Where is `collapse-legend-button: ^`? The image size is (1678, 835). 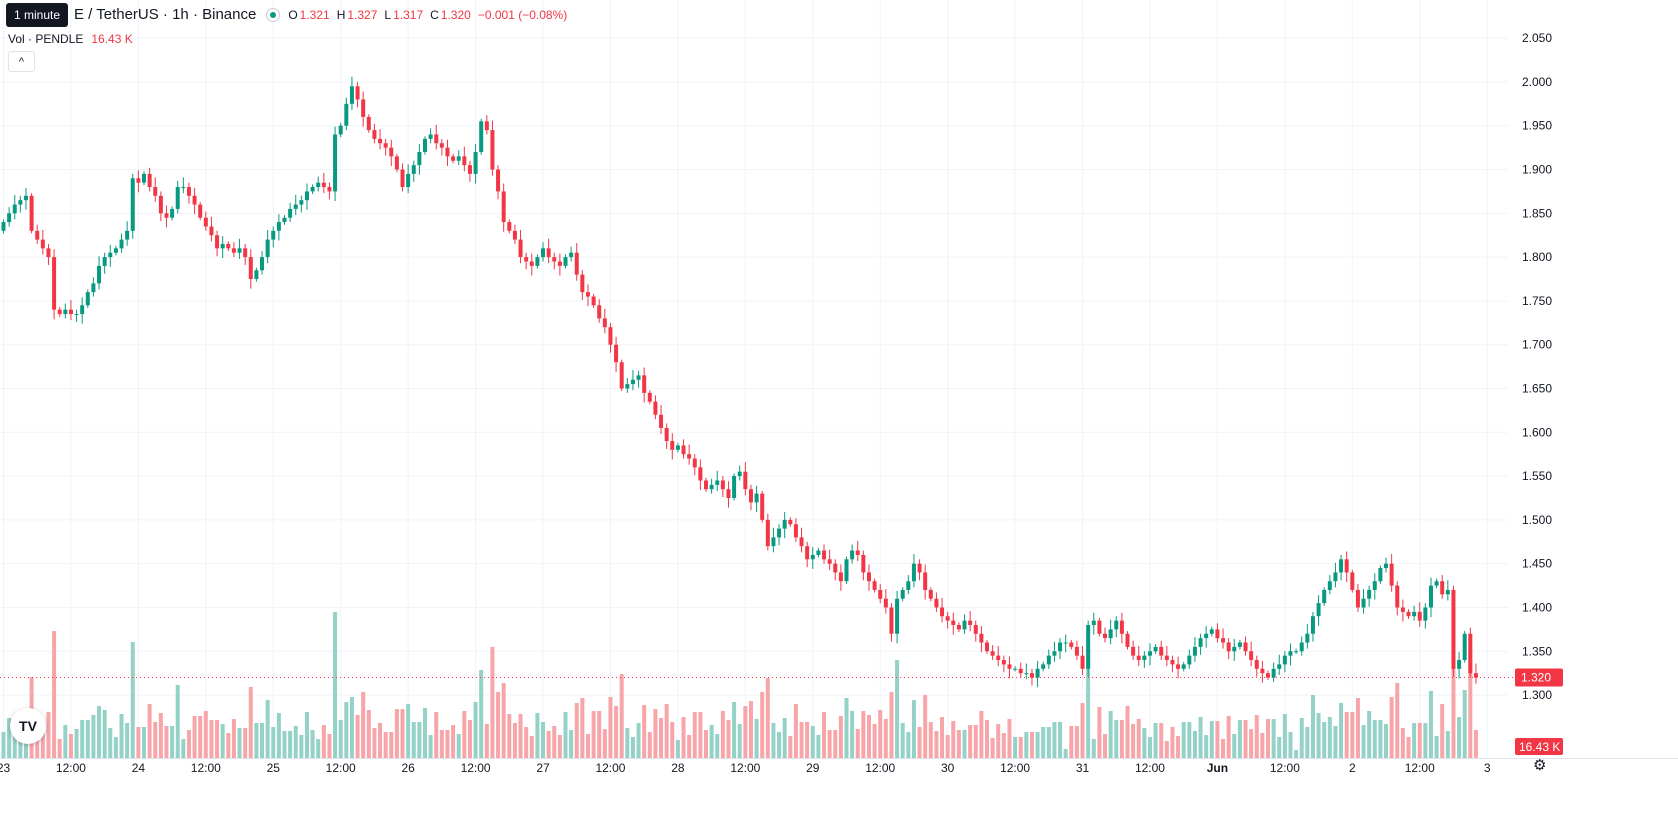 collapse-legend-button: ^ is located at coordinates (21, 61).